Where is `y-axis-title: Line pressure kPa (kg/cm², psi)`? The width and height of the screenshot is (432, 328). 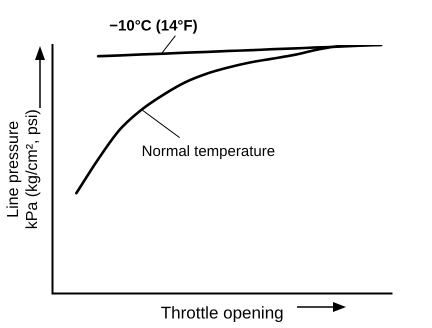
y-axis-title: Line pressure kPa (kg/cm², psi) is located at coordinates (23, 169).